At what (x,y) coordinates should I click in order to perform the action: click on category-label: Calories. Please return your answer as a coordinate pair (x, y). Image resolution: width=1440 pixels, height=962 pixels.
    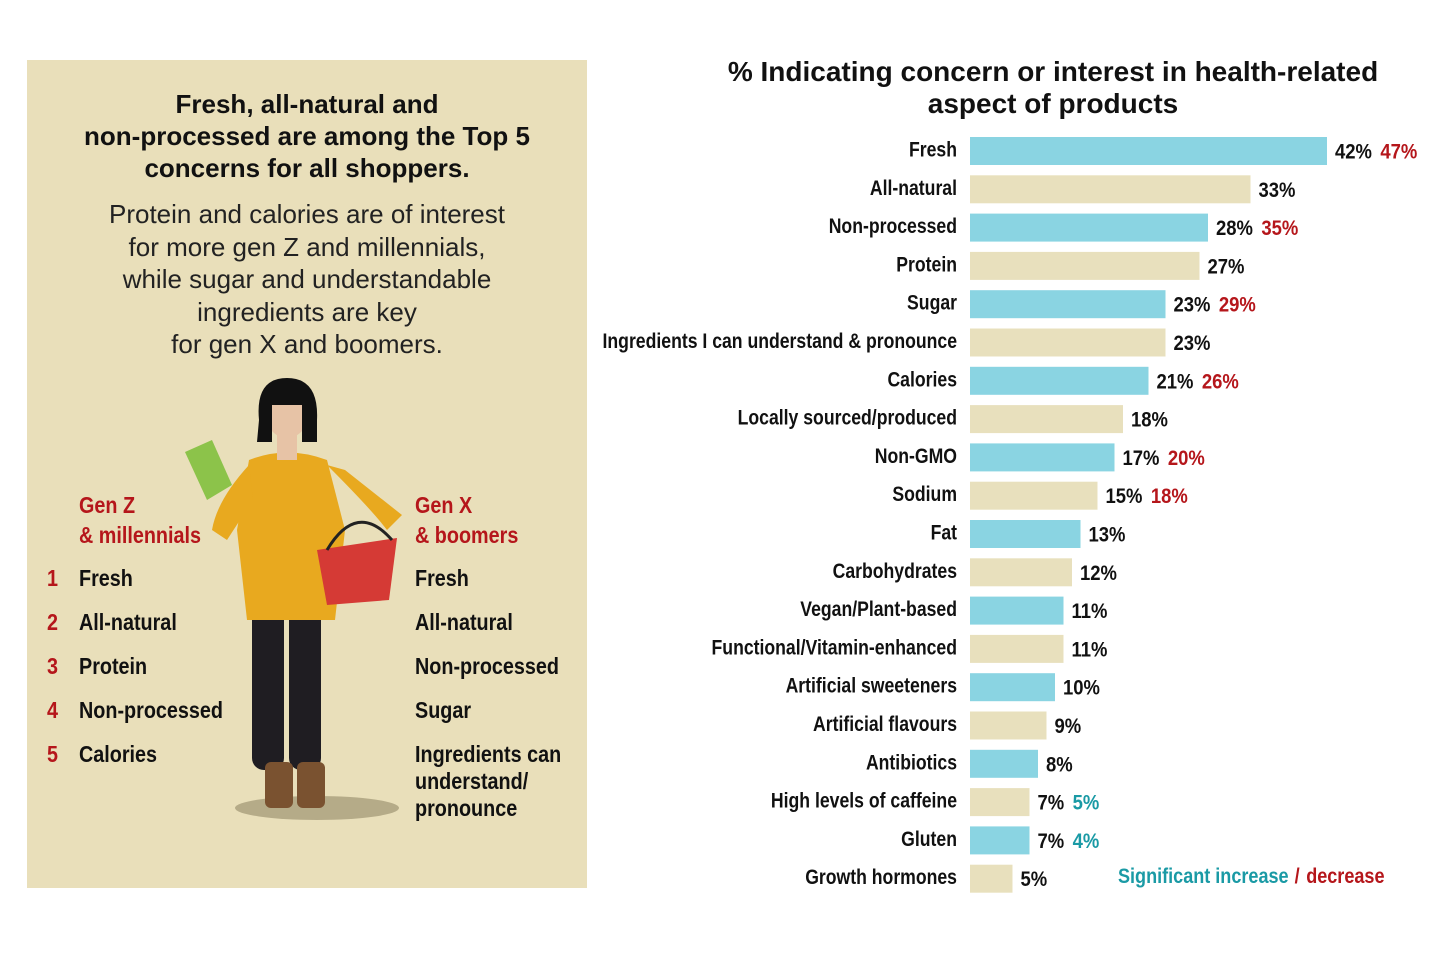
    Looking at the image, I should click on (922, 380).